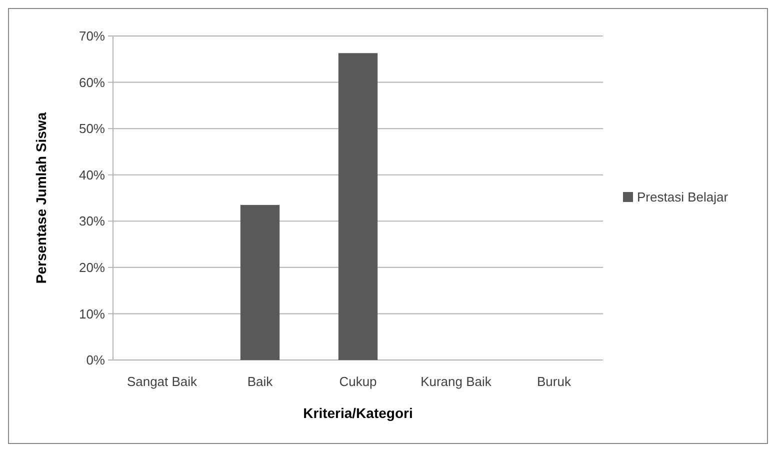 Image resolution: width=776 pixels, height=452 pixels. What do you see at coordinates (92, 314) in the screenshot?
I see `y-tick-label: 10%` at bounding box center [92, 314].